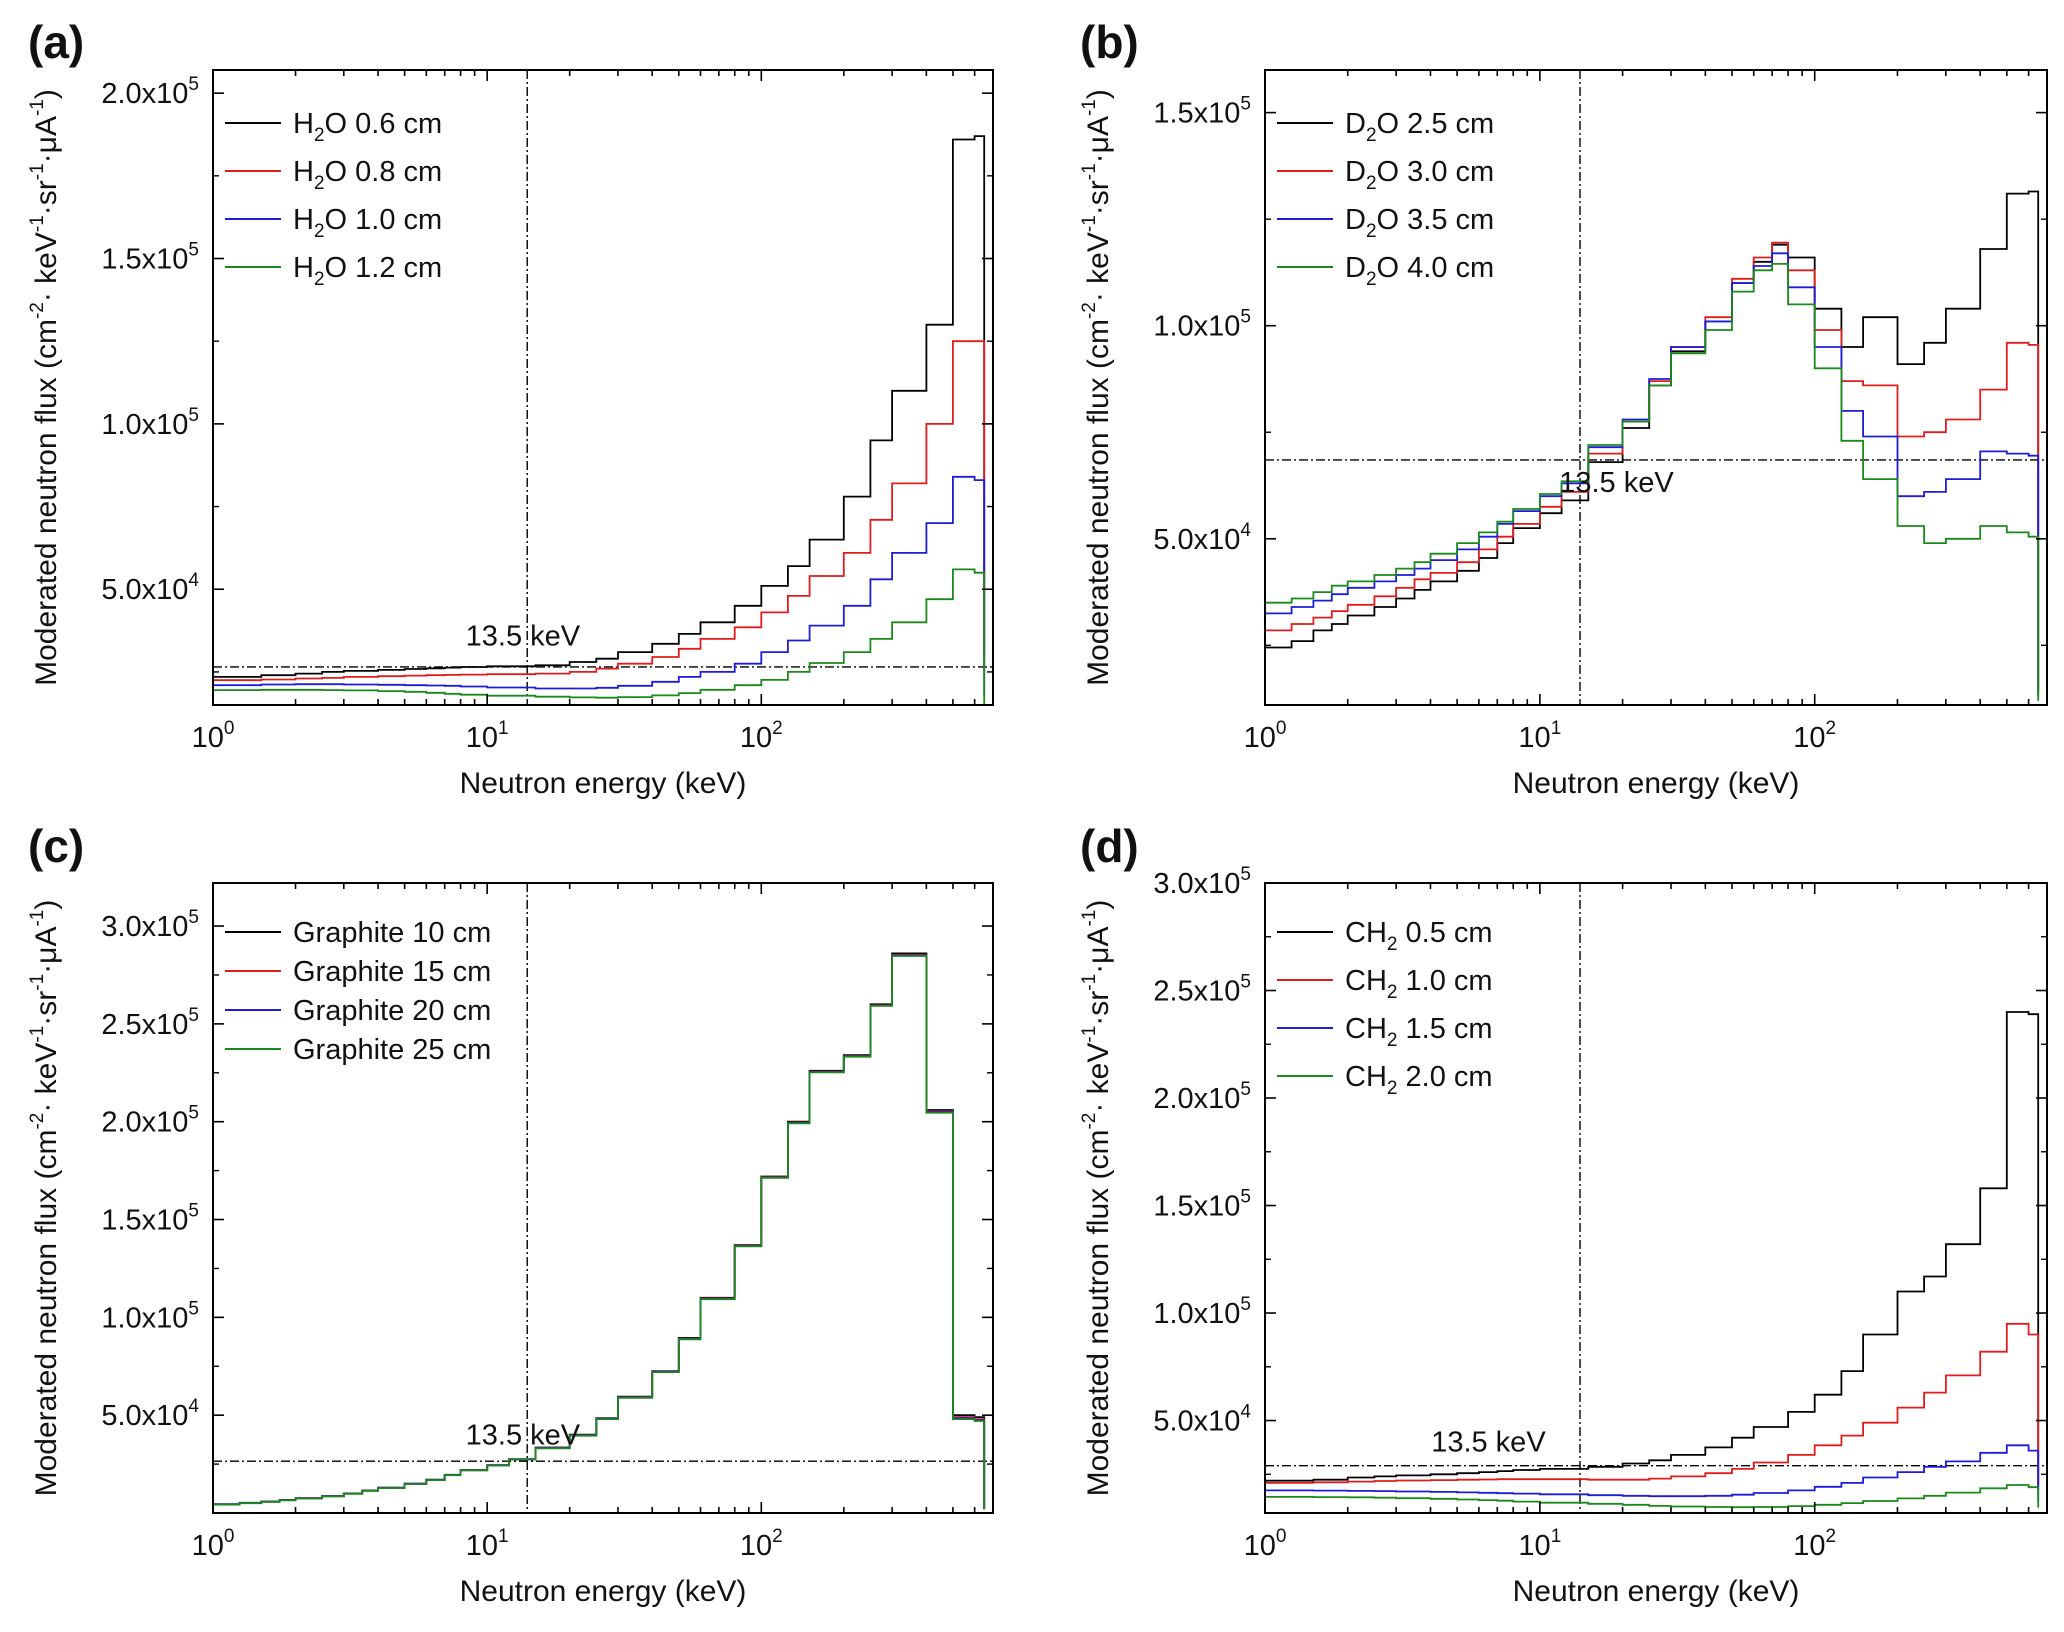  Describe the element at coordinates (392, 933) in the screenshot. I see `legend-label: Graphite 10 cm` at that location.